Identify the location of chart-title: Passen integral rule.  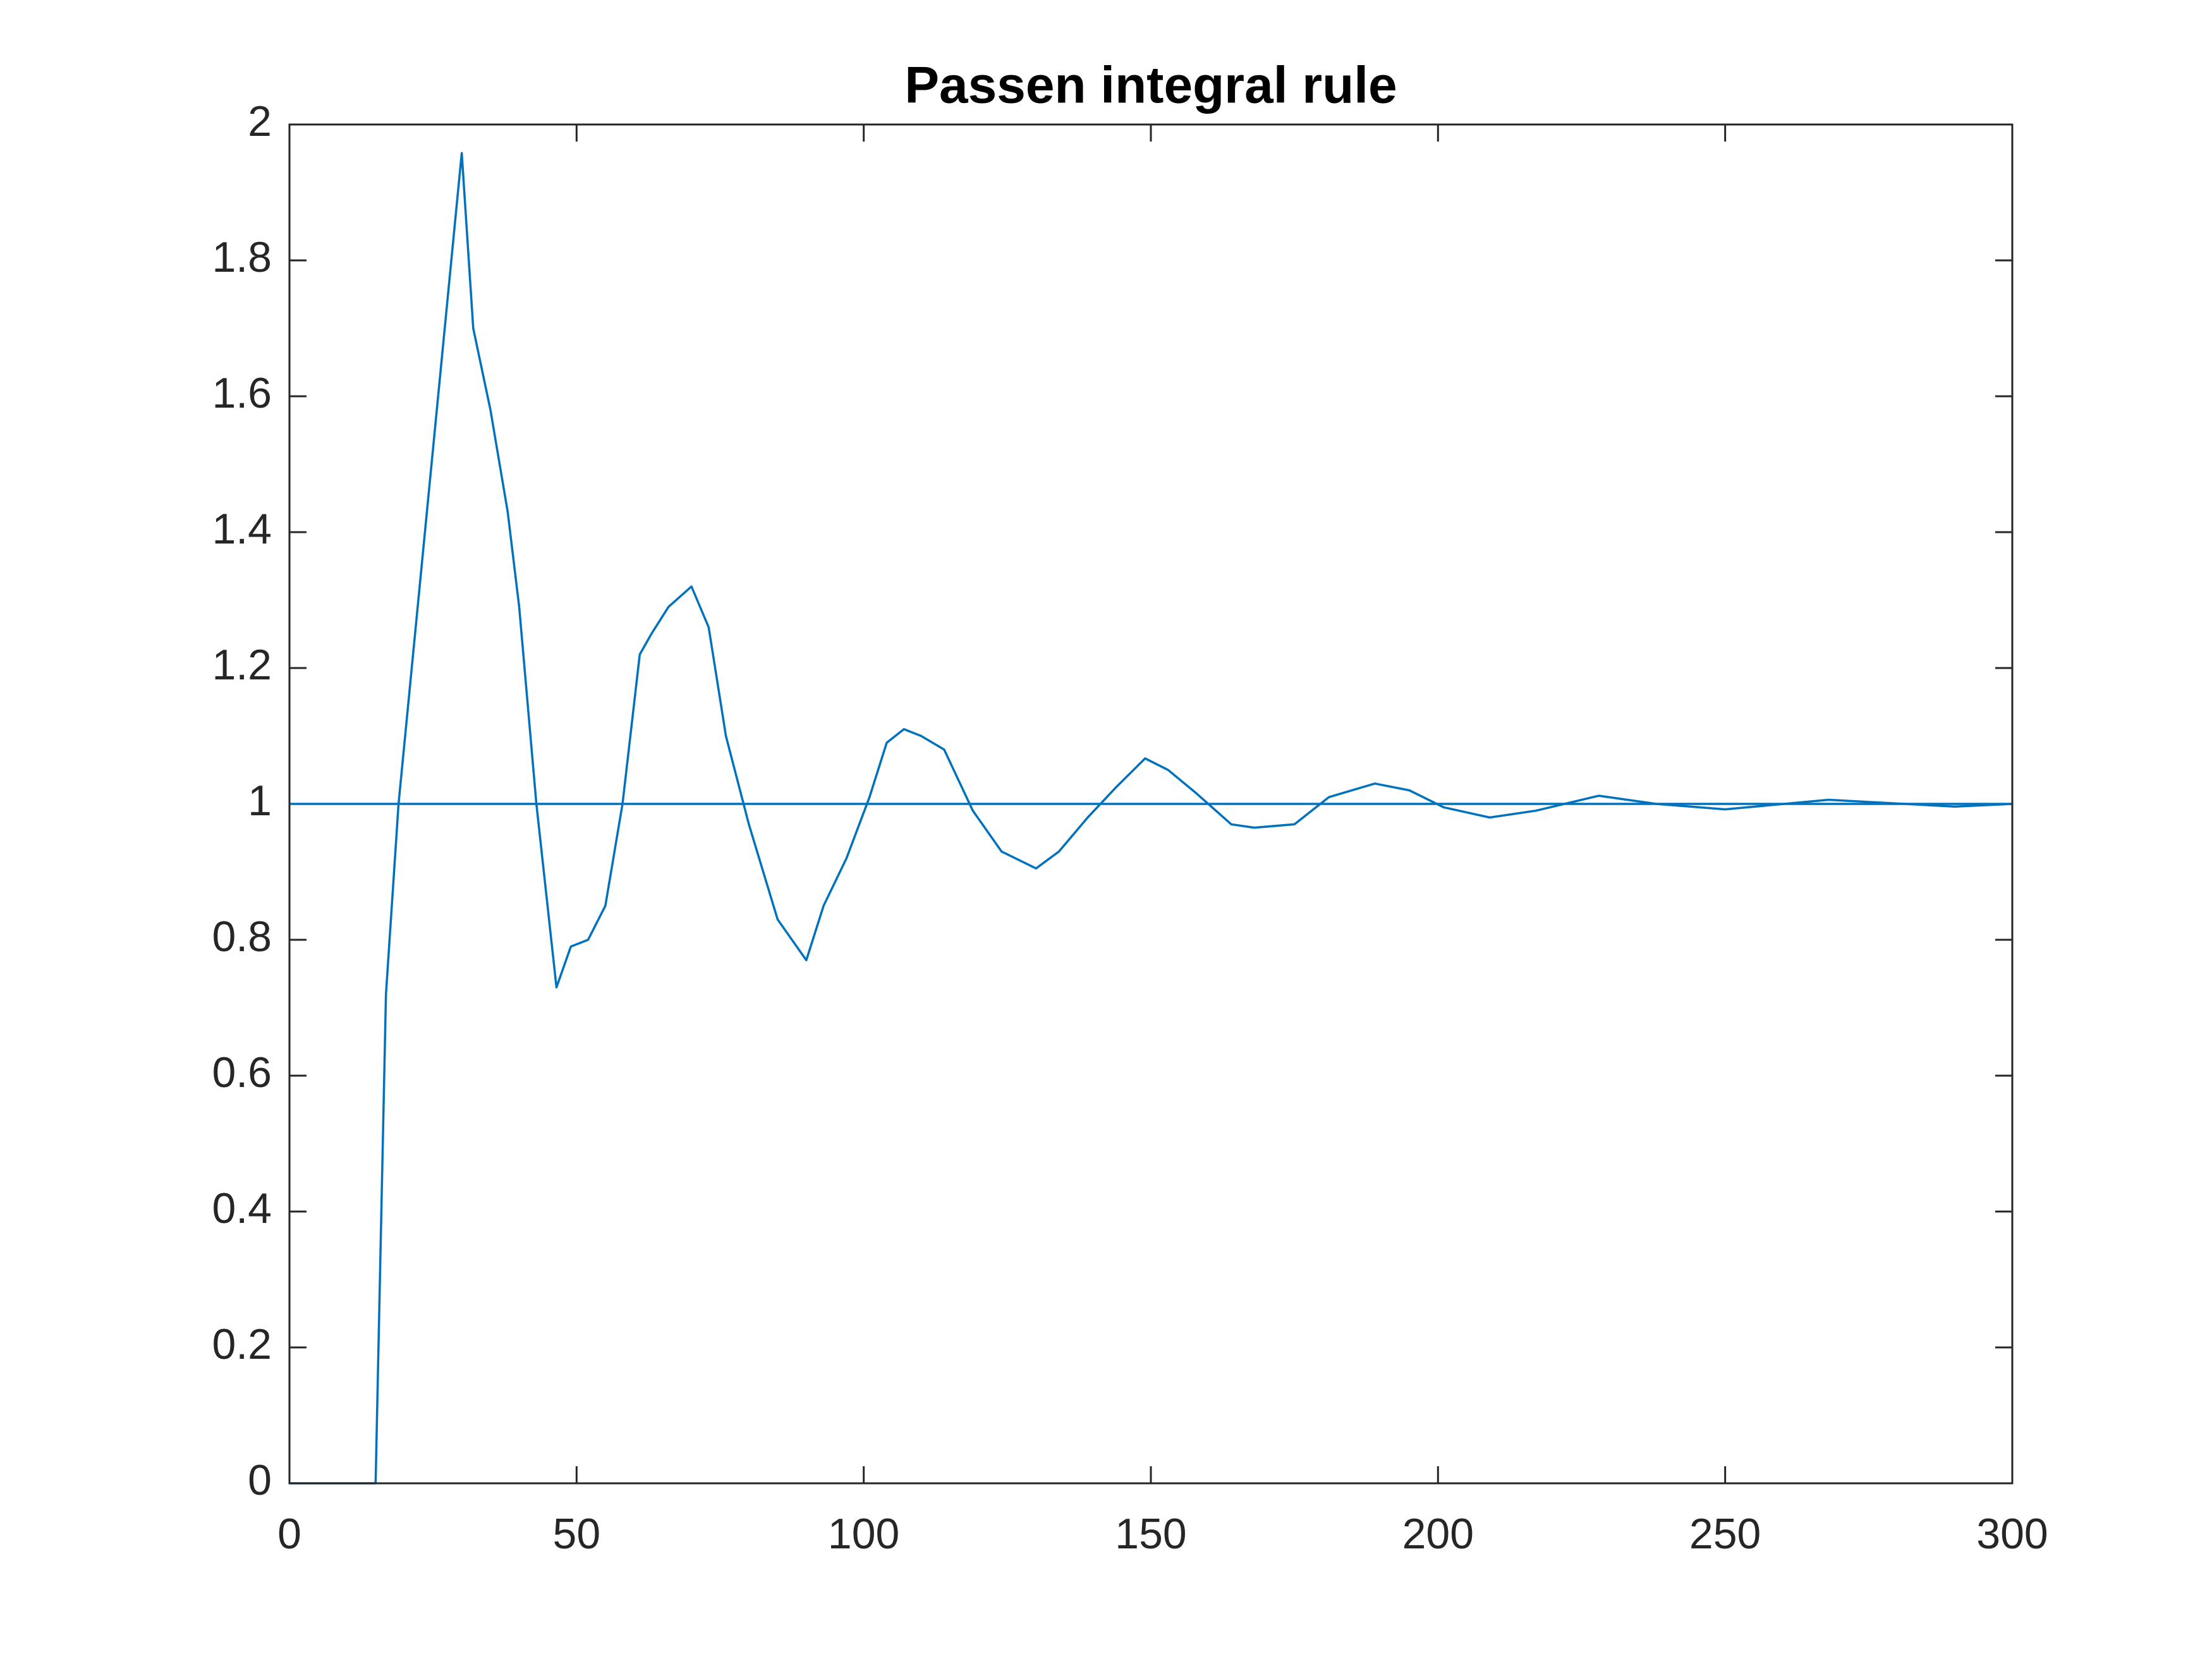
(1150, 85).